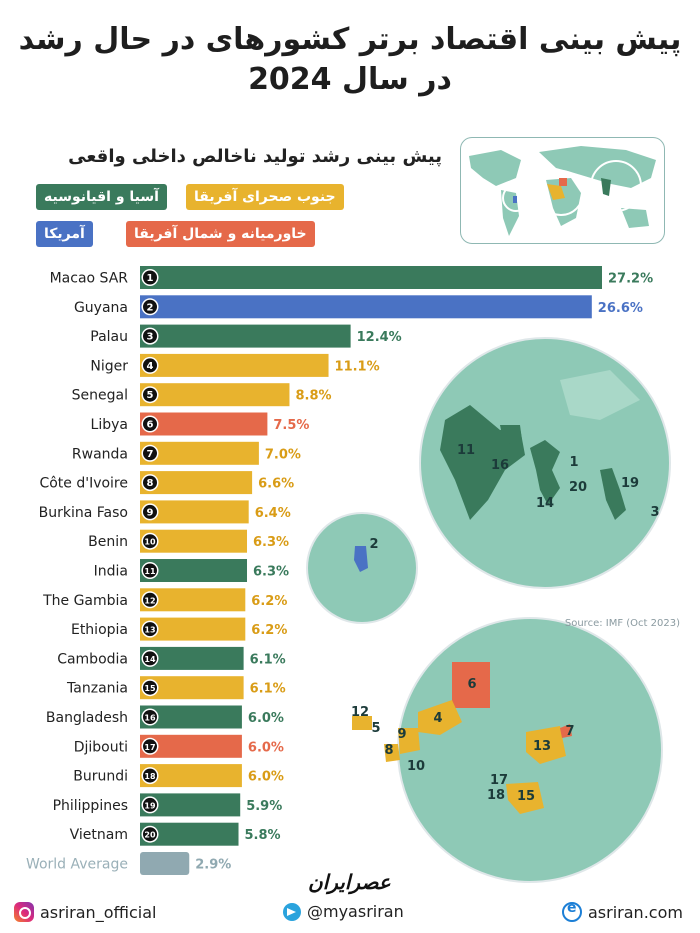  I want to click on value-label: 27.2%, so click(630, 279).